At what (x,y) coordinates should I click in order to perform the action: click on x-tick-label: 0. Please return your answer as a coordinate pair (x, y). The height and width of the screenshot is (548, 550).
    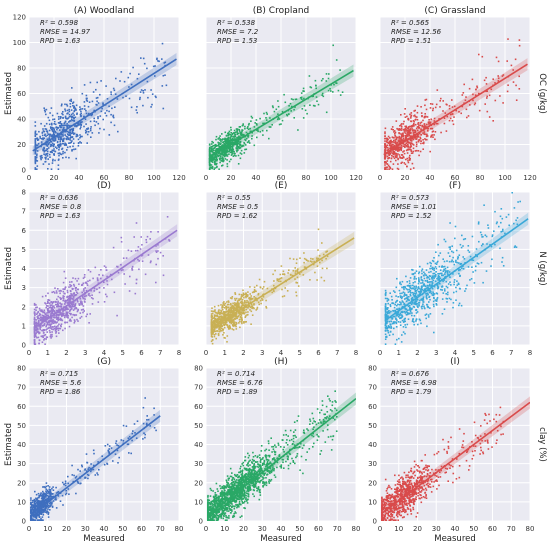
    Looking at the image, I should click on (206, 178).